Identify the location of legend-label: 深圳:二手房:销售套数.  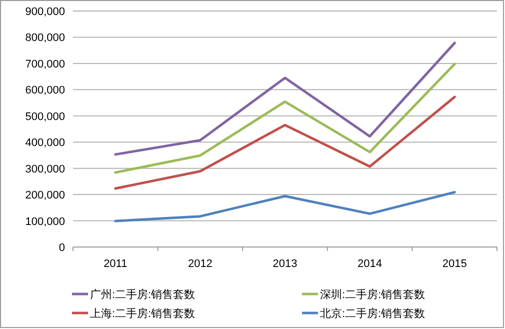
(373, 294).